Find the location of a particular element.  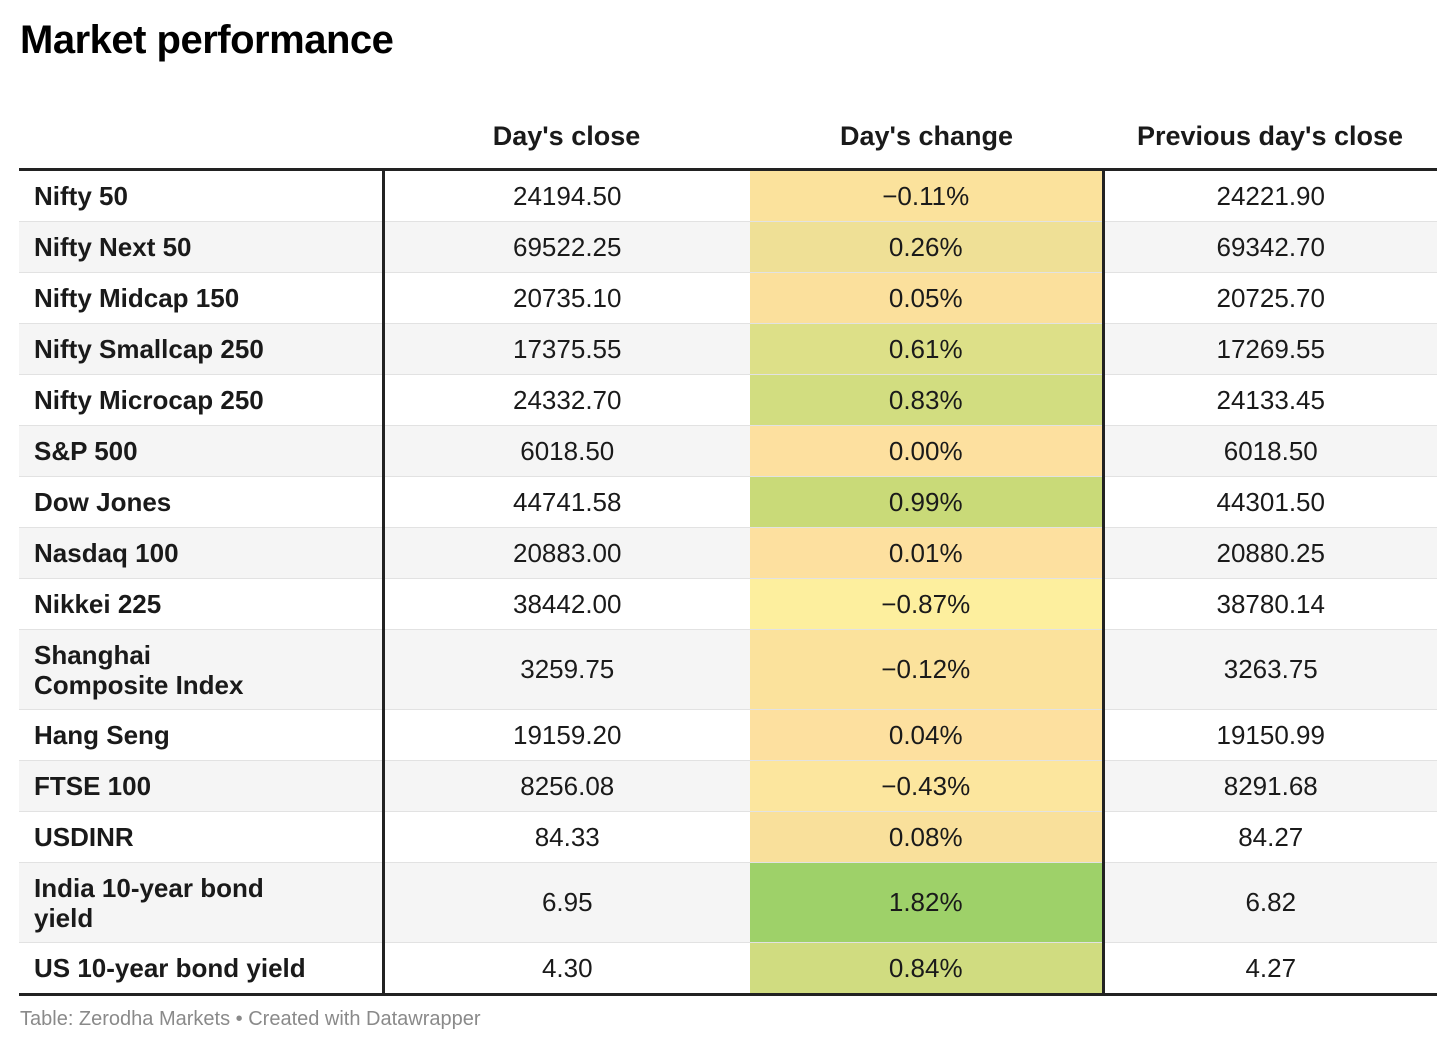

day-close-cell: 24332.70 is located at coordinates (566, 400).